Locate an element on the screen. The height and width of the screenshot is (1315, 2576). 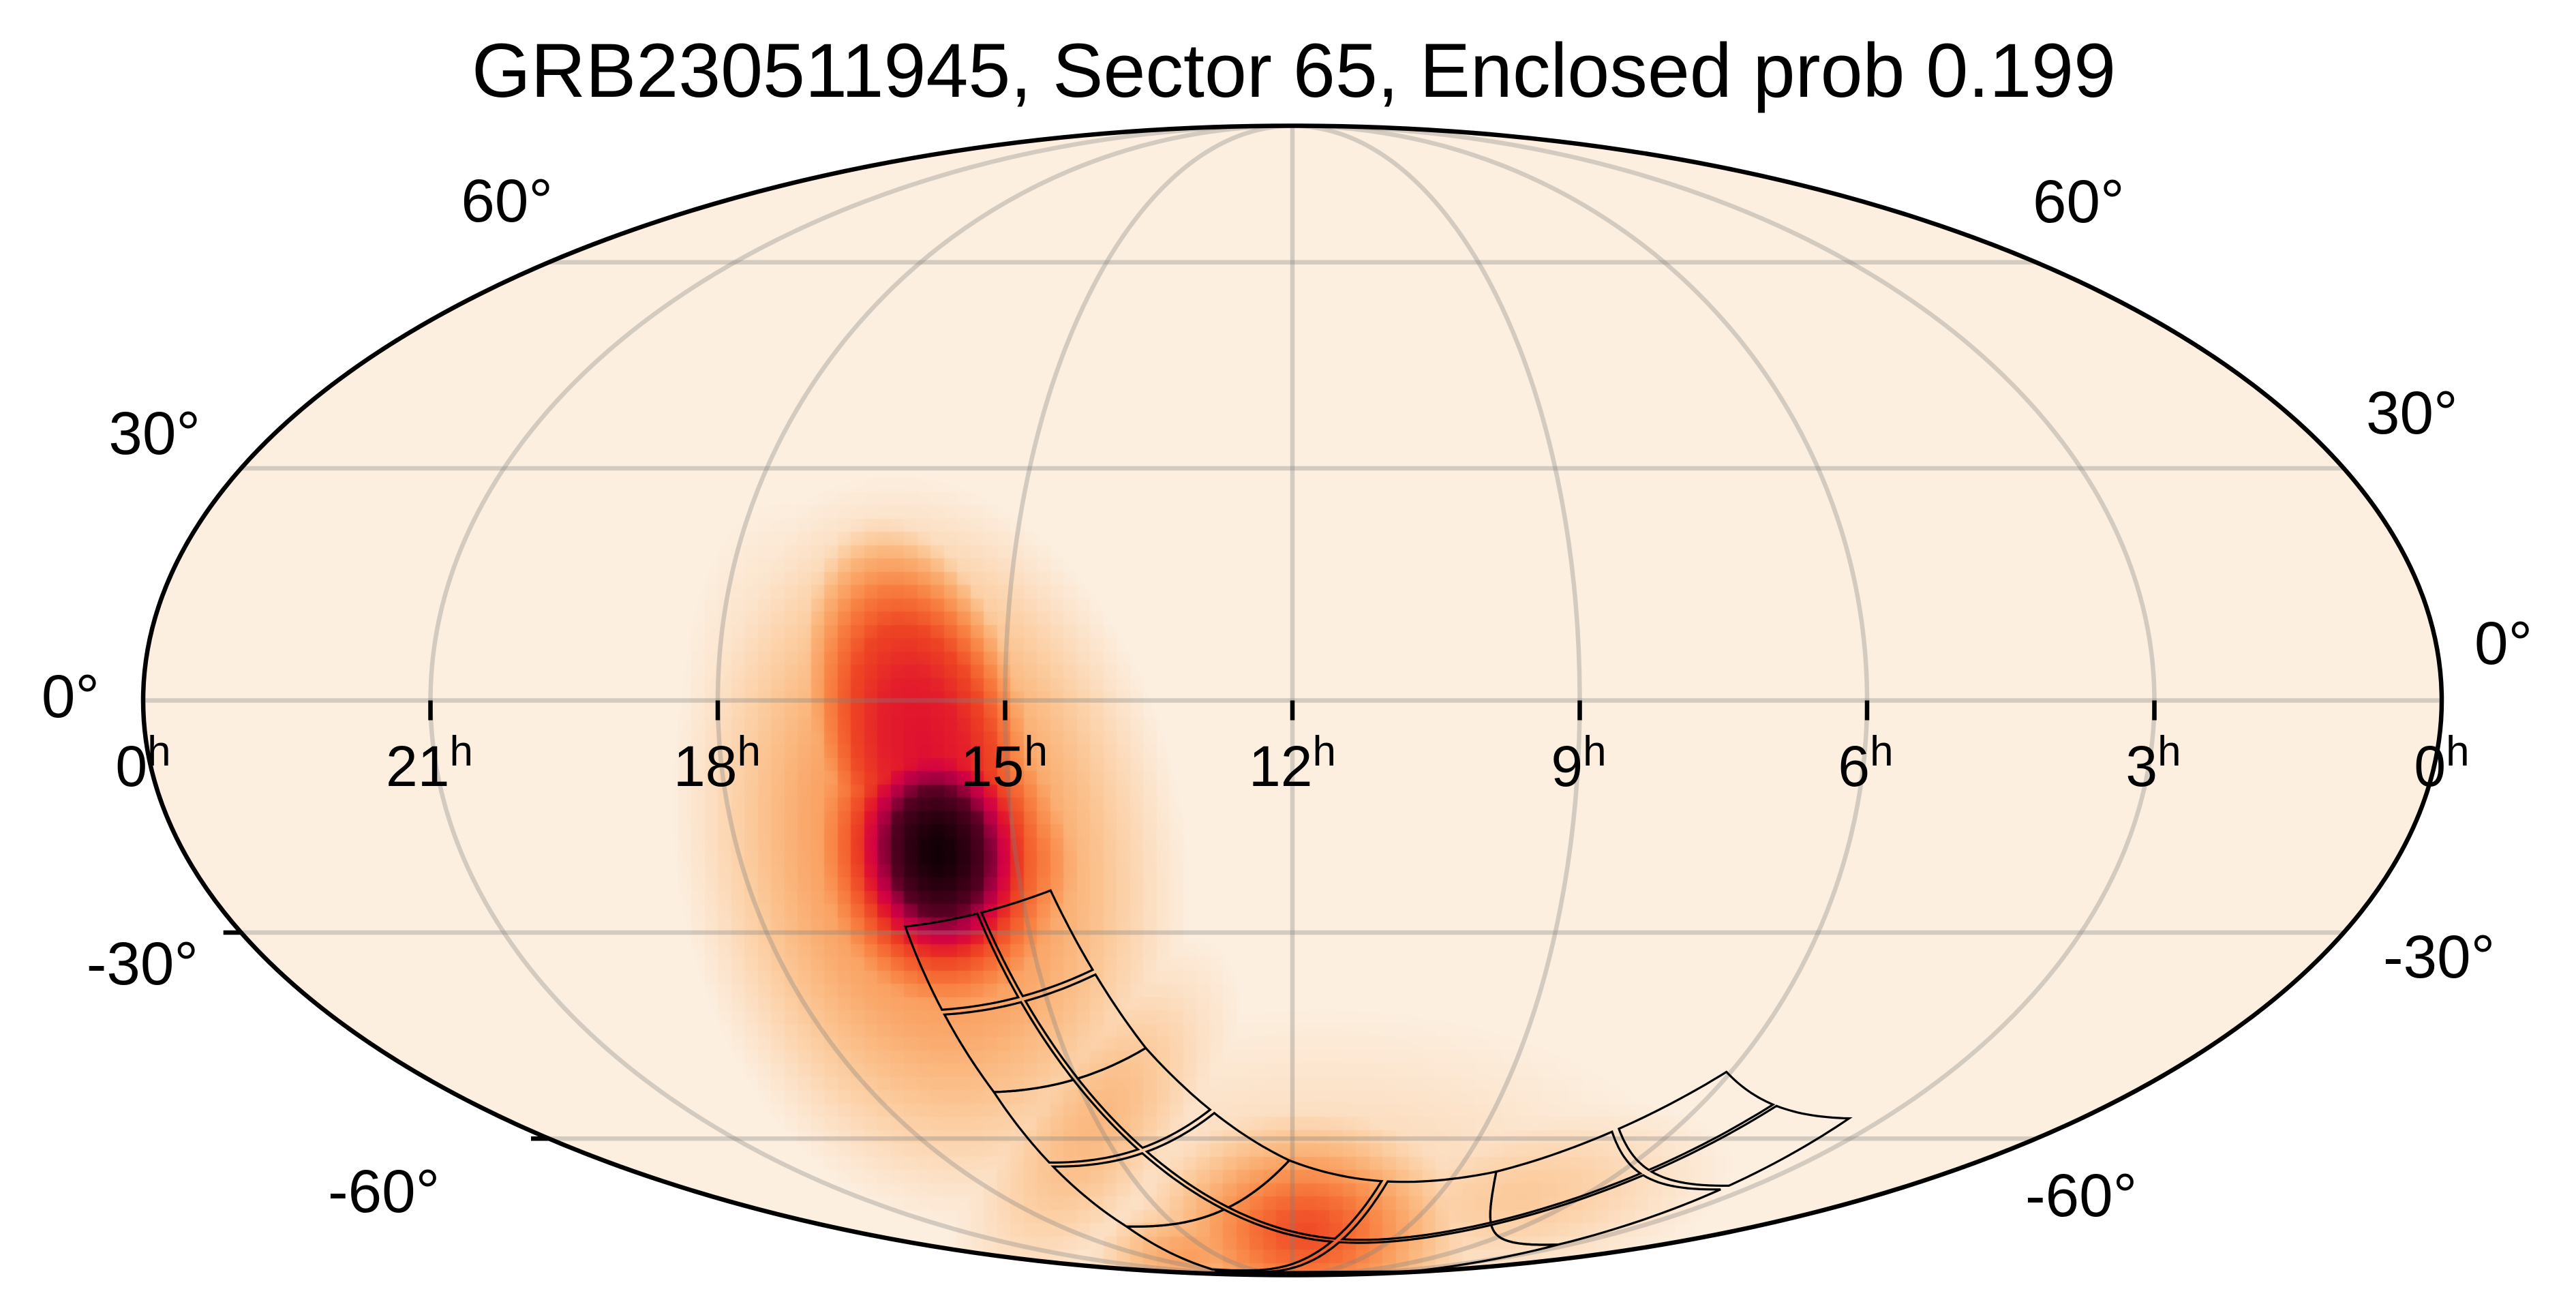
svg-text: 18h is located at coordinates (717, 763).